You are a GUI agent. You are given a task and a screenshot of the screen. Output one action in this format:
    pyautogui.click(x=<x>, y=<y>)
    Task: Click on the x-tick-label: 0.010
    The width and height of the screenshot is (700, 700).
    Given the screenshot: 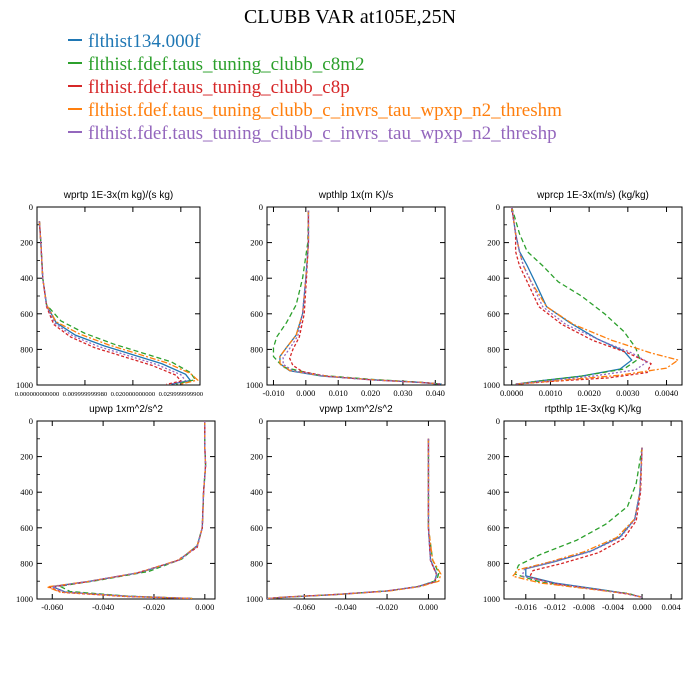 What is the action you would take?
    pyautogui.click(x=338, y=393)
    